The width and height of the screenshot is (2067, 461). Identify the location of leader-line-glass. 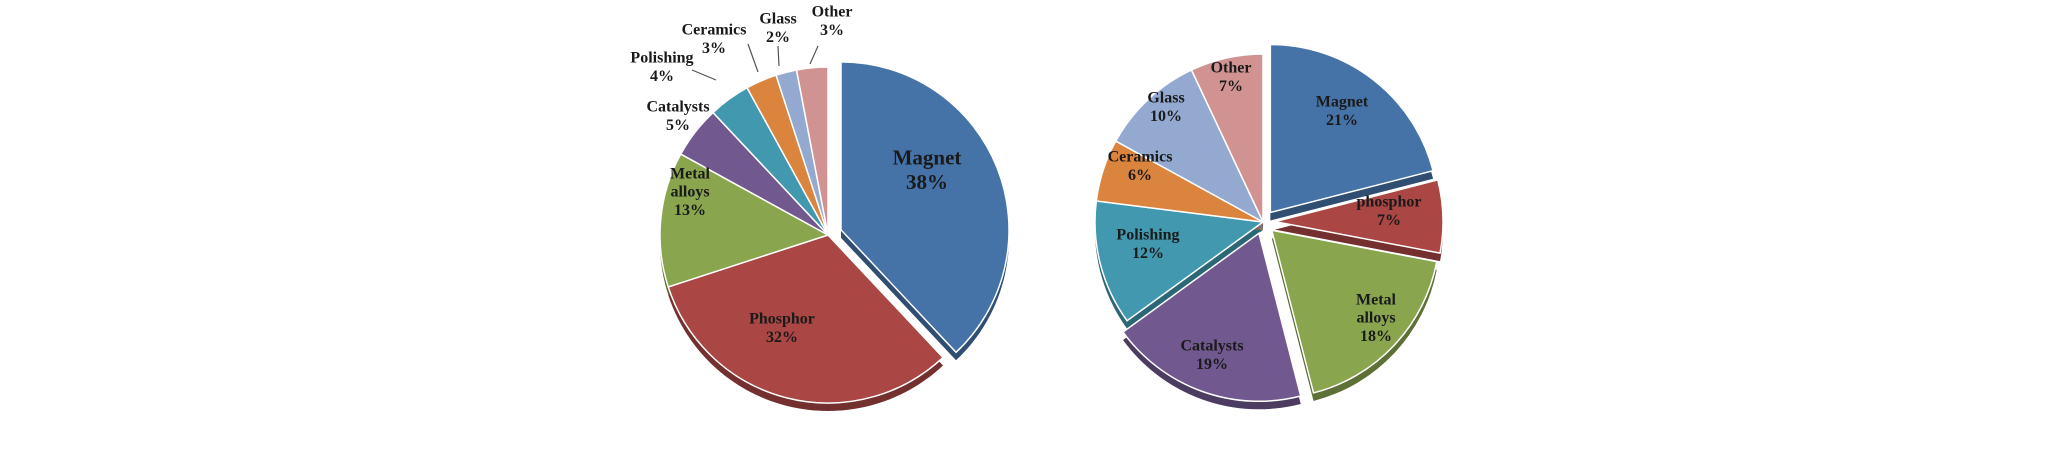
(778, 56).